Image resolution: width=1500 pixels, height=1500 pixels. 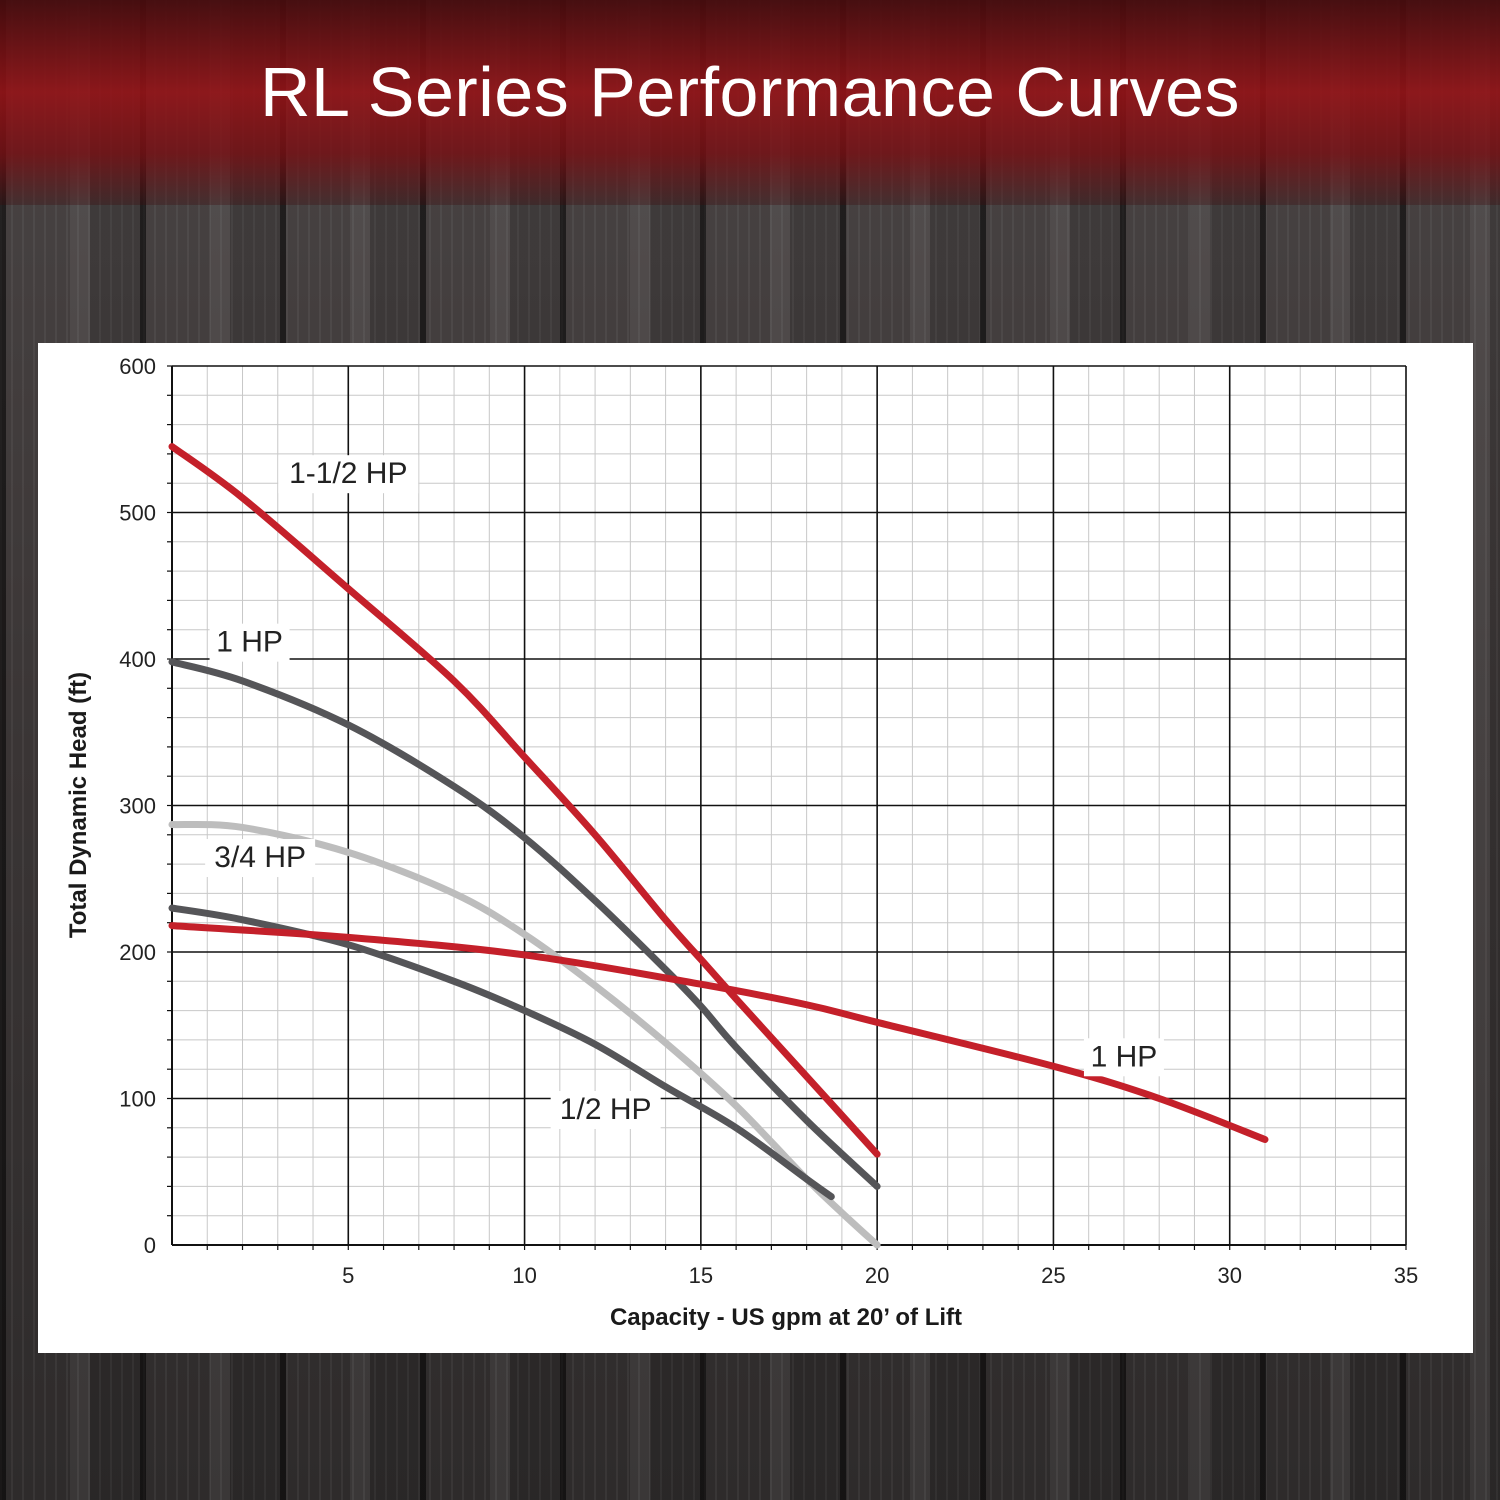 I want to click on page-title: RL Series Performance Curves, so click(x=750, y=92).